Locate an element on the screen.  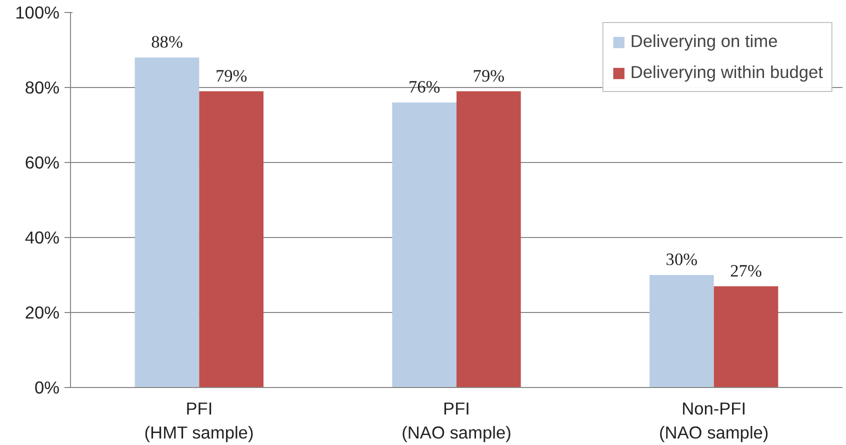
data-label: 76% is located at coordinates (424, 87).